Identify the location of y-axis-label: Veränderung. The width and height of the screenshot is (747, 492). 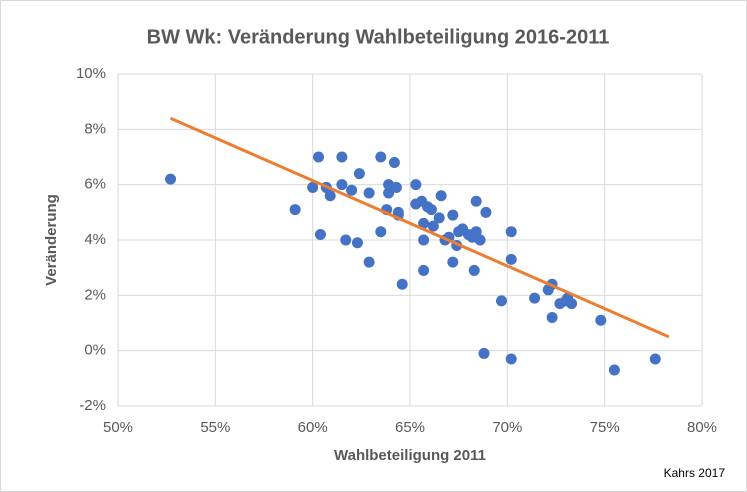
(51, 240).